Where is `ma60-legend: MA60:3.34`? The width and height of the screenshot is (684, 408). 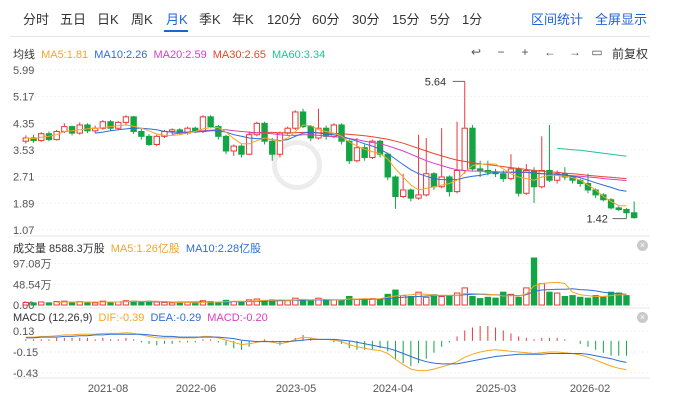 ma60-legend: MA60:3.34 is located at coordinates (299, 55).